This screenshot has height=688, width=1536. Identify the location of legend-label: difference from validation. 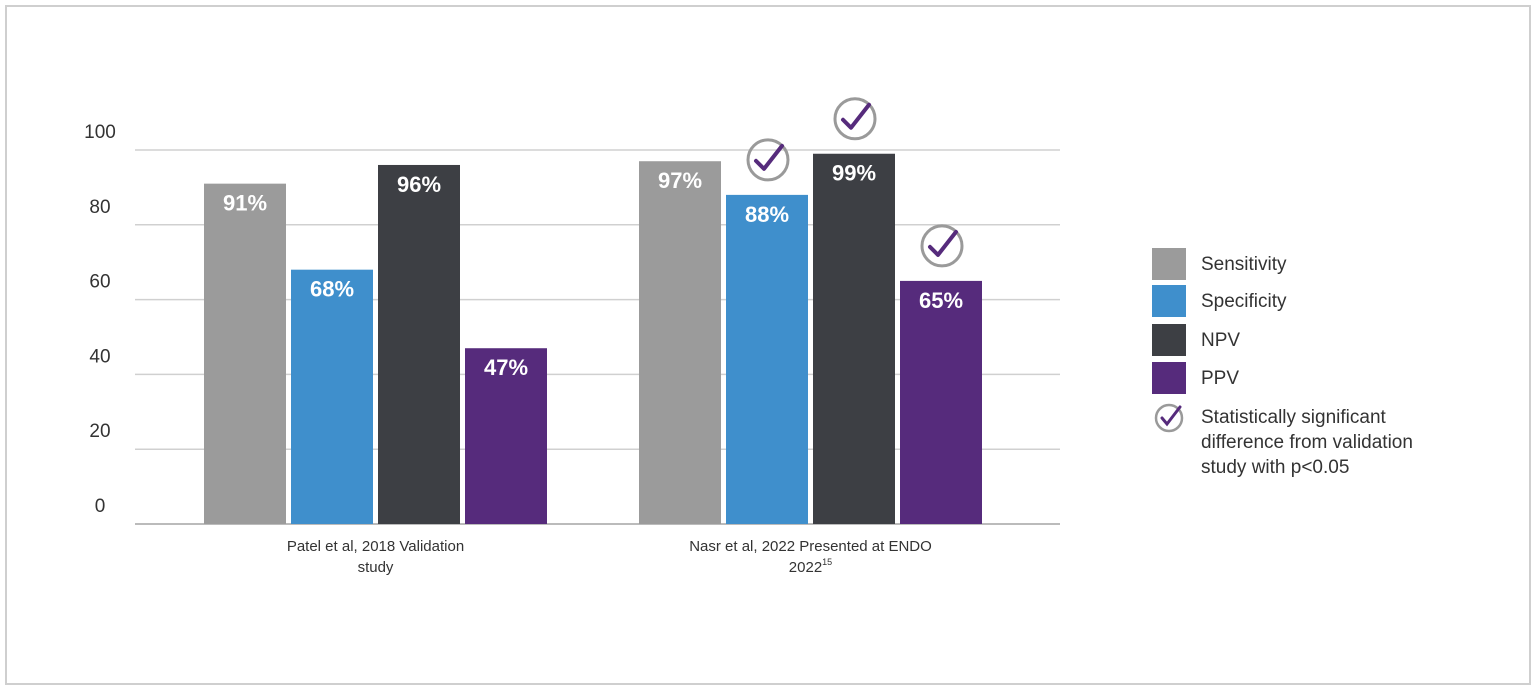
(1307, 442).